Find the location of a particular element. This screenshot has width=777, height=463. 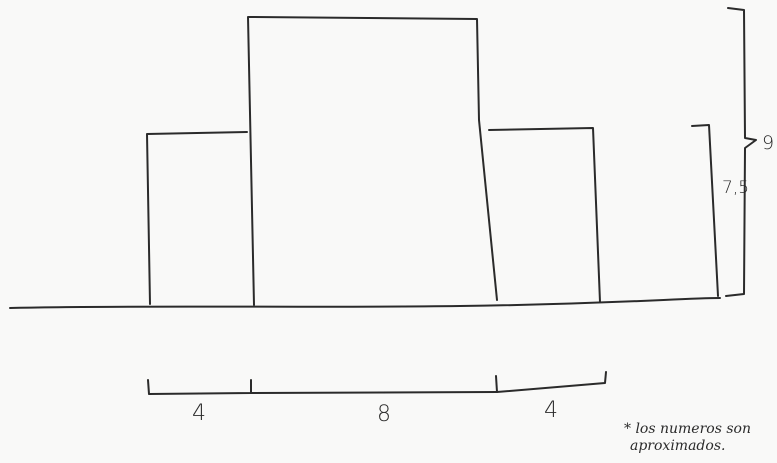

right-block is located at coordinates (544, 215).